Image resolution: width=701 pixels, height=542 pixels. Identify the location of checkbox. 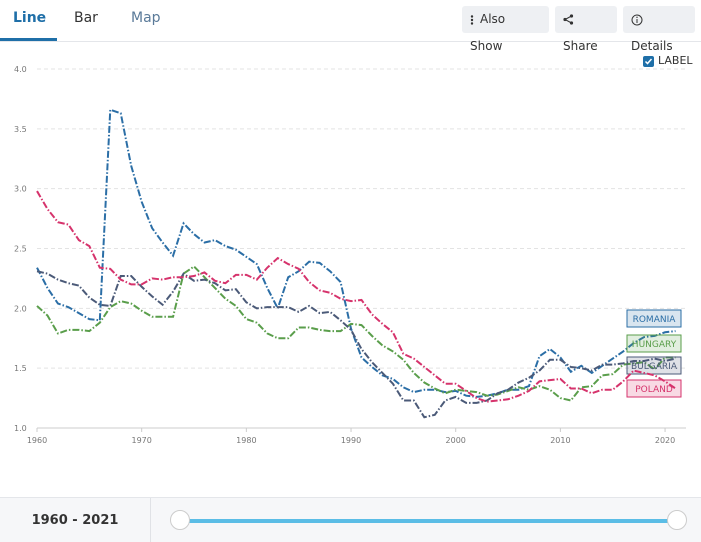
(648, 61).